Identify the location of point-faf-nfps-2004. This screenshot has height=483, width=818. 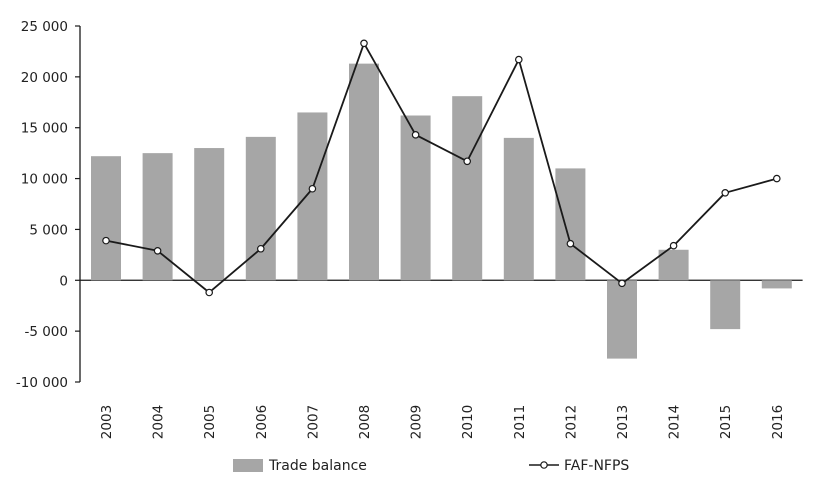
(157, 250).